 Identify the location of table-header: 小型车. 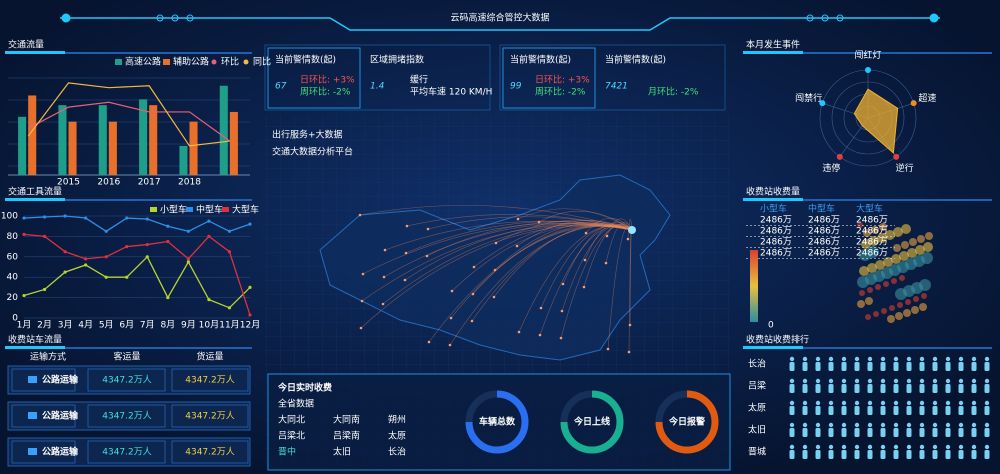
(773, 209).